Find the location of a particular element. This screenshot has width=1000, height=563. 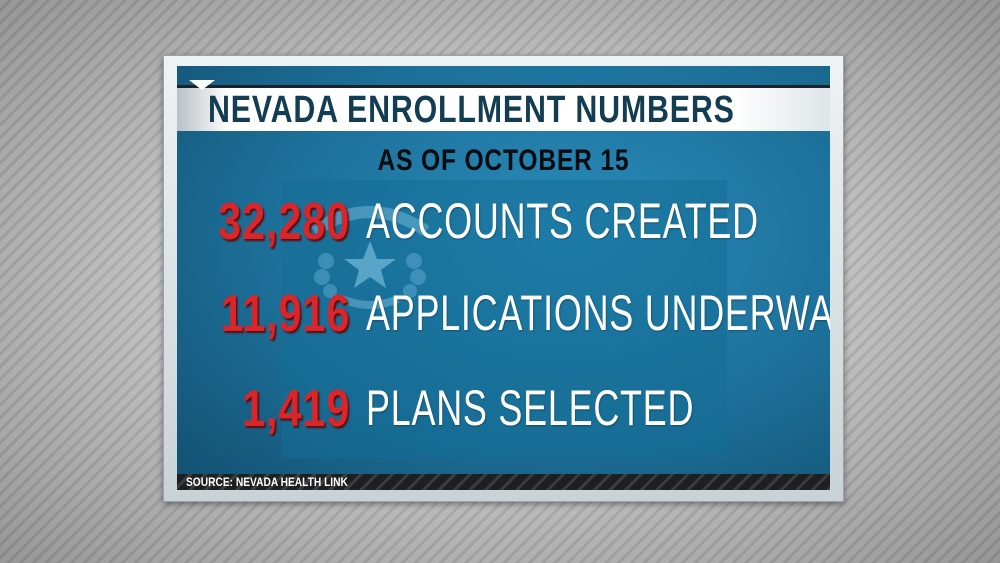

stat-row-applications: 11,916 APPLICATIONS UNDERWAY is located at coordinates (503, 313).